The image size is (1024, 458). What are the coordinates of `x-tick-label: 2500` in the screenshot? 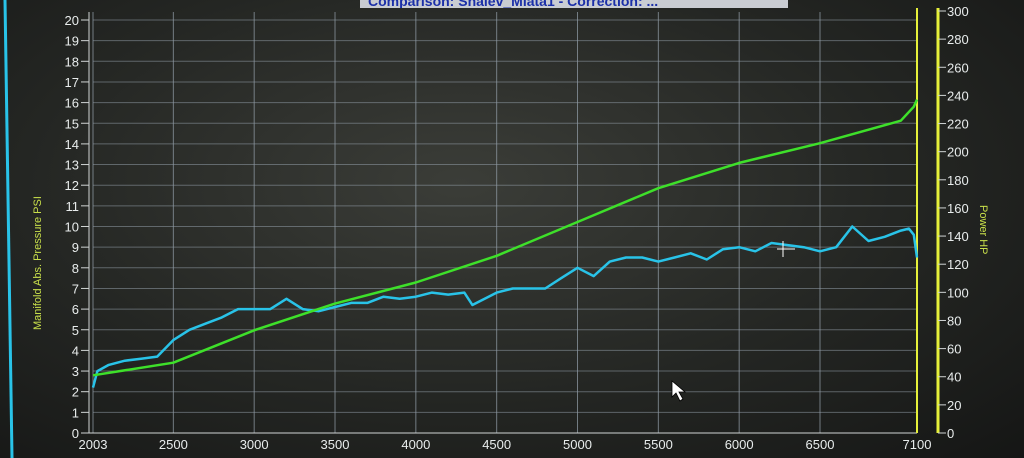 It's located at (173, 444).